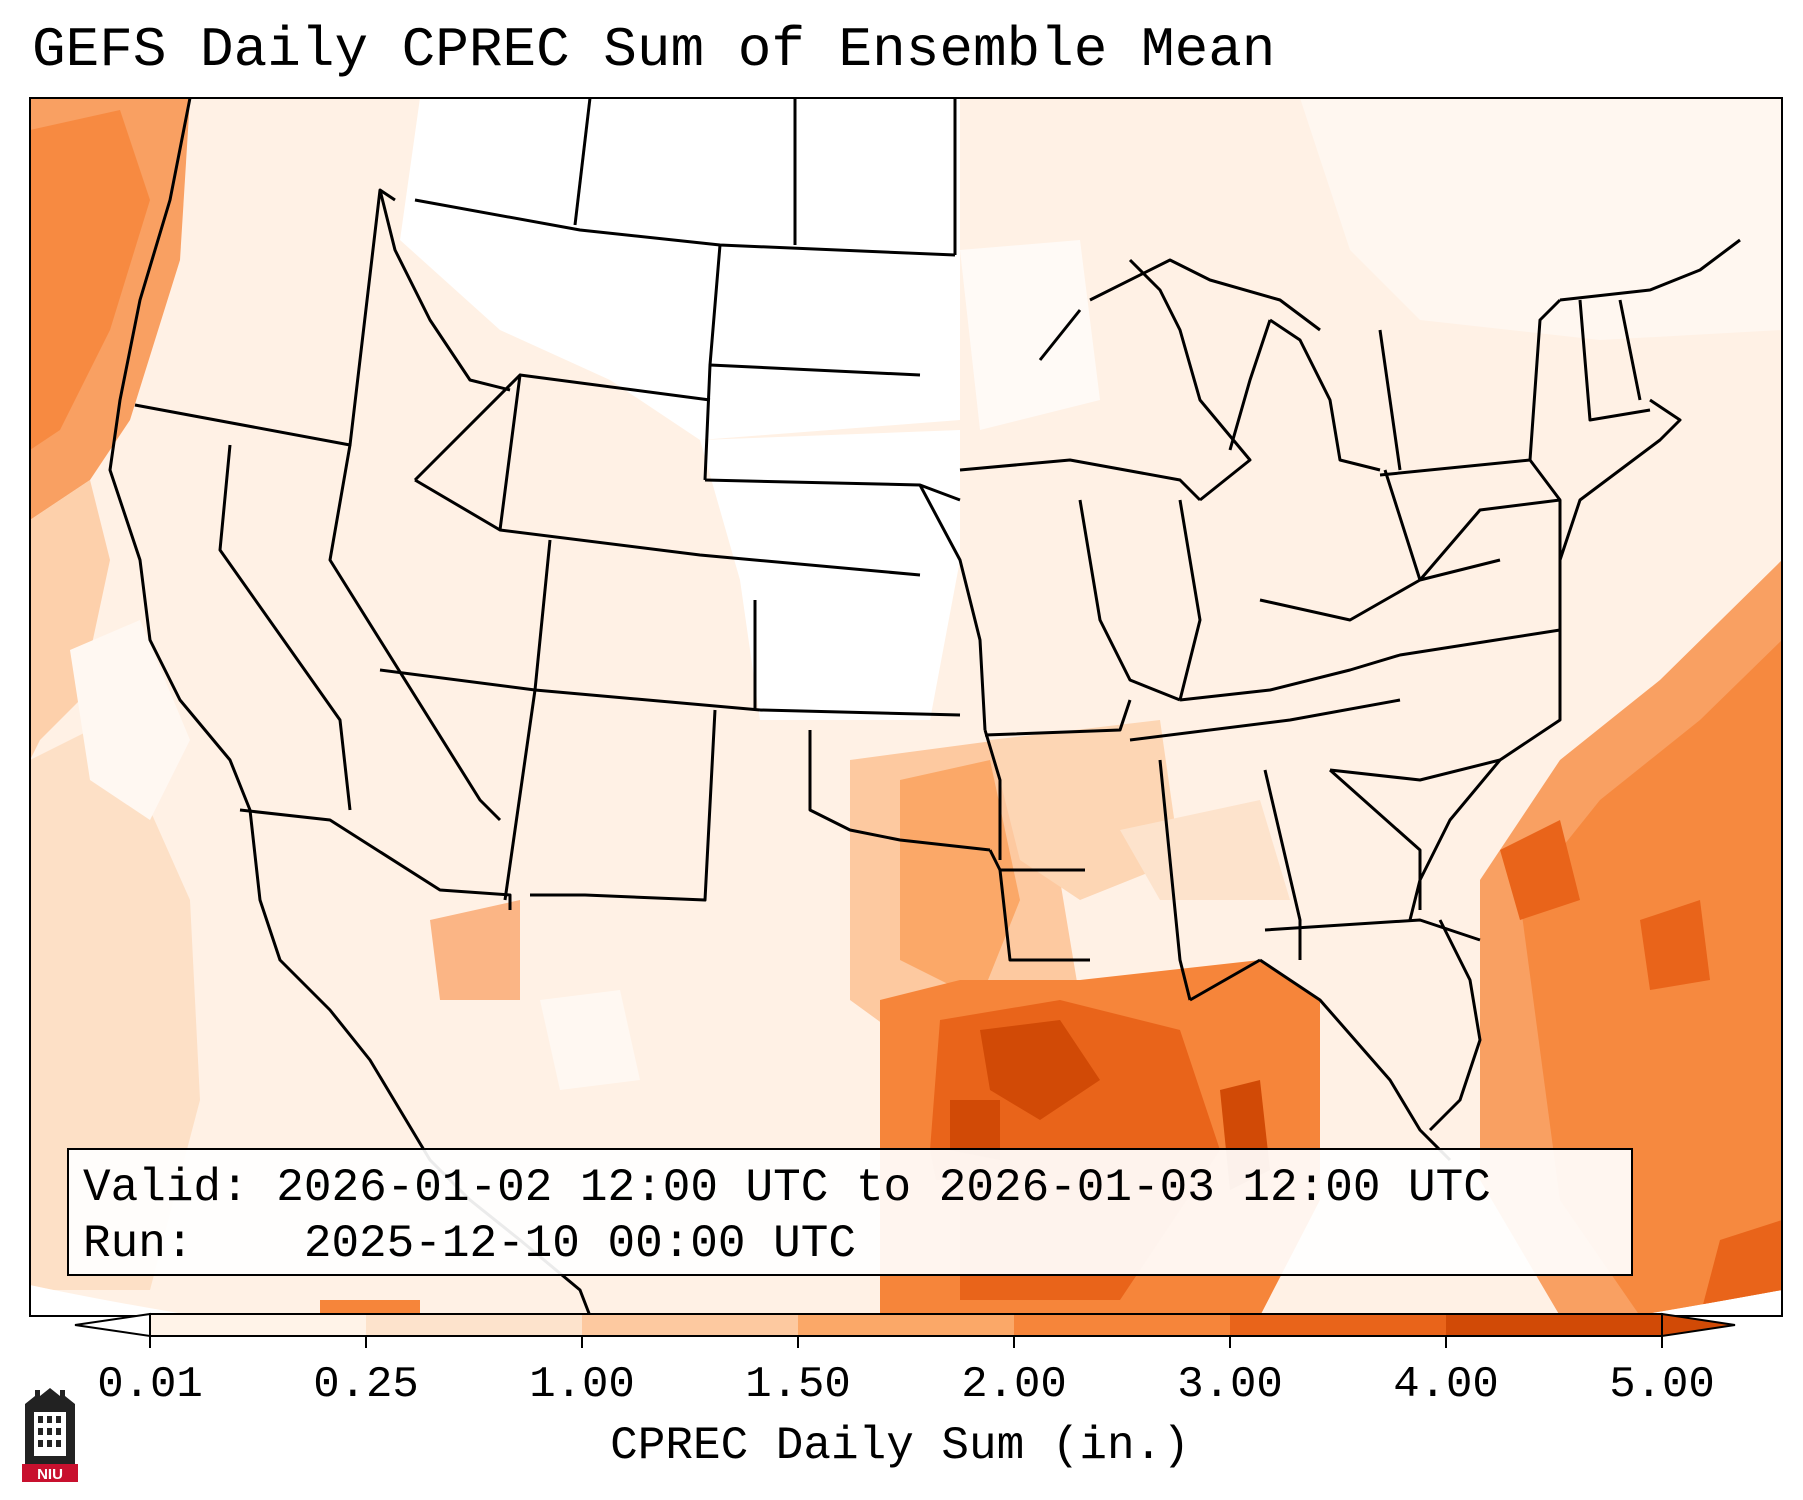 This screenshot has height=1500, width=1803. I want to click on colorbar-tick-label: 0.01, so click(150, 1385).